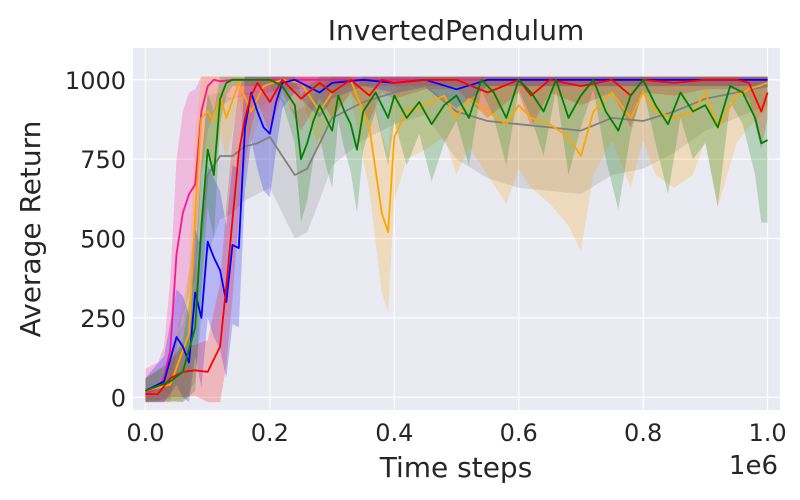 The width and height of the screenshot is (800, 500). I want to click on x-tick-label: 1.0, so click(767, 433).